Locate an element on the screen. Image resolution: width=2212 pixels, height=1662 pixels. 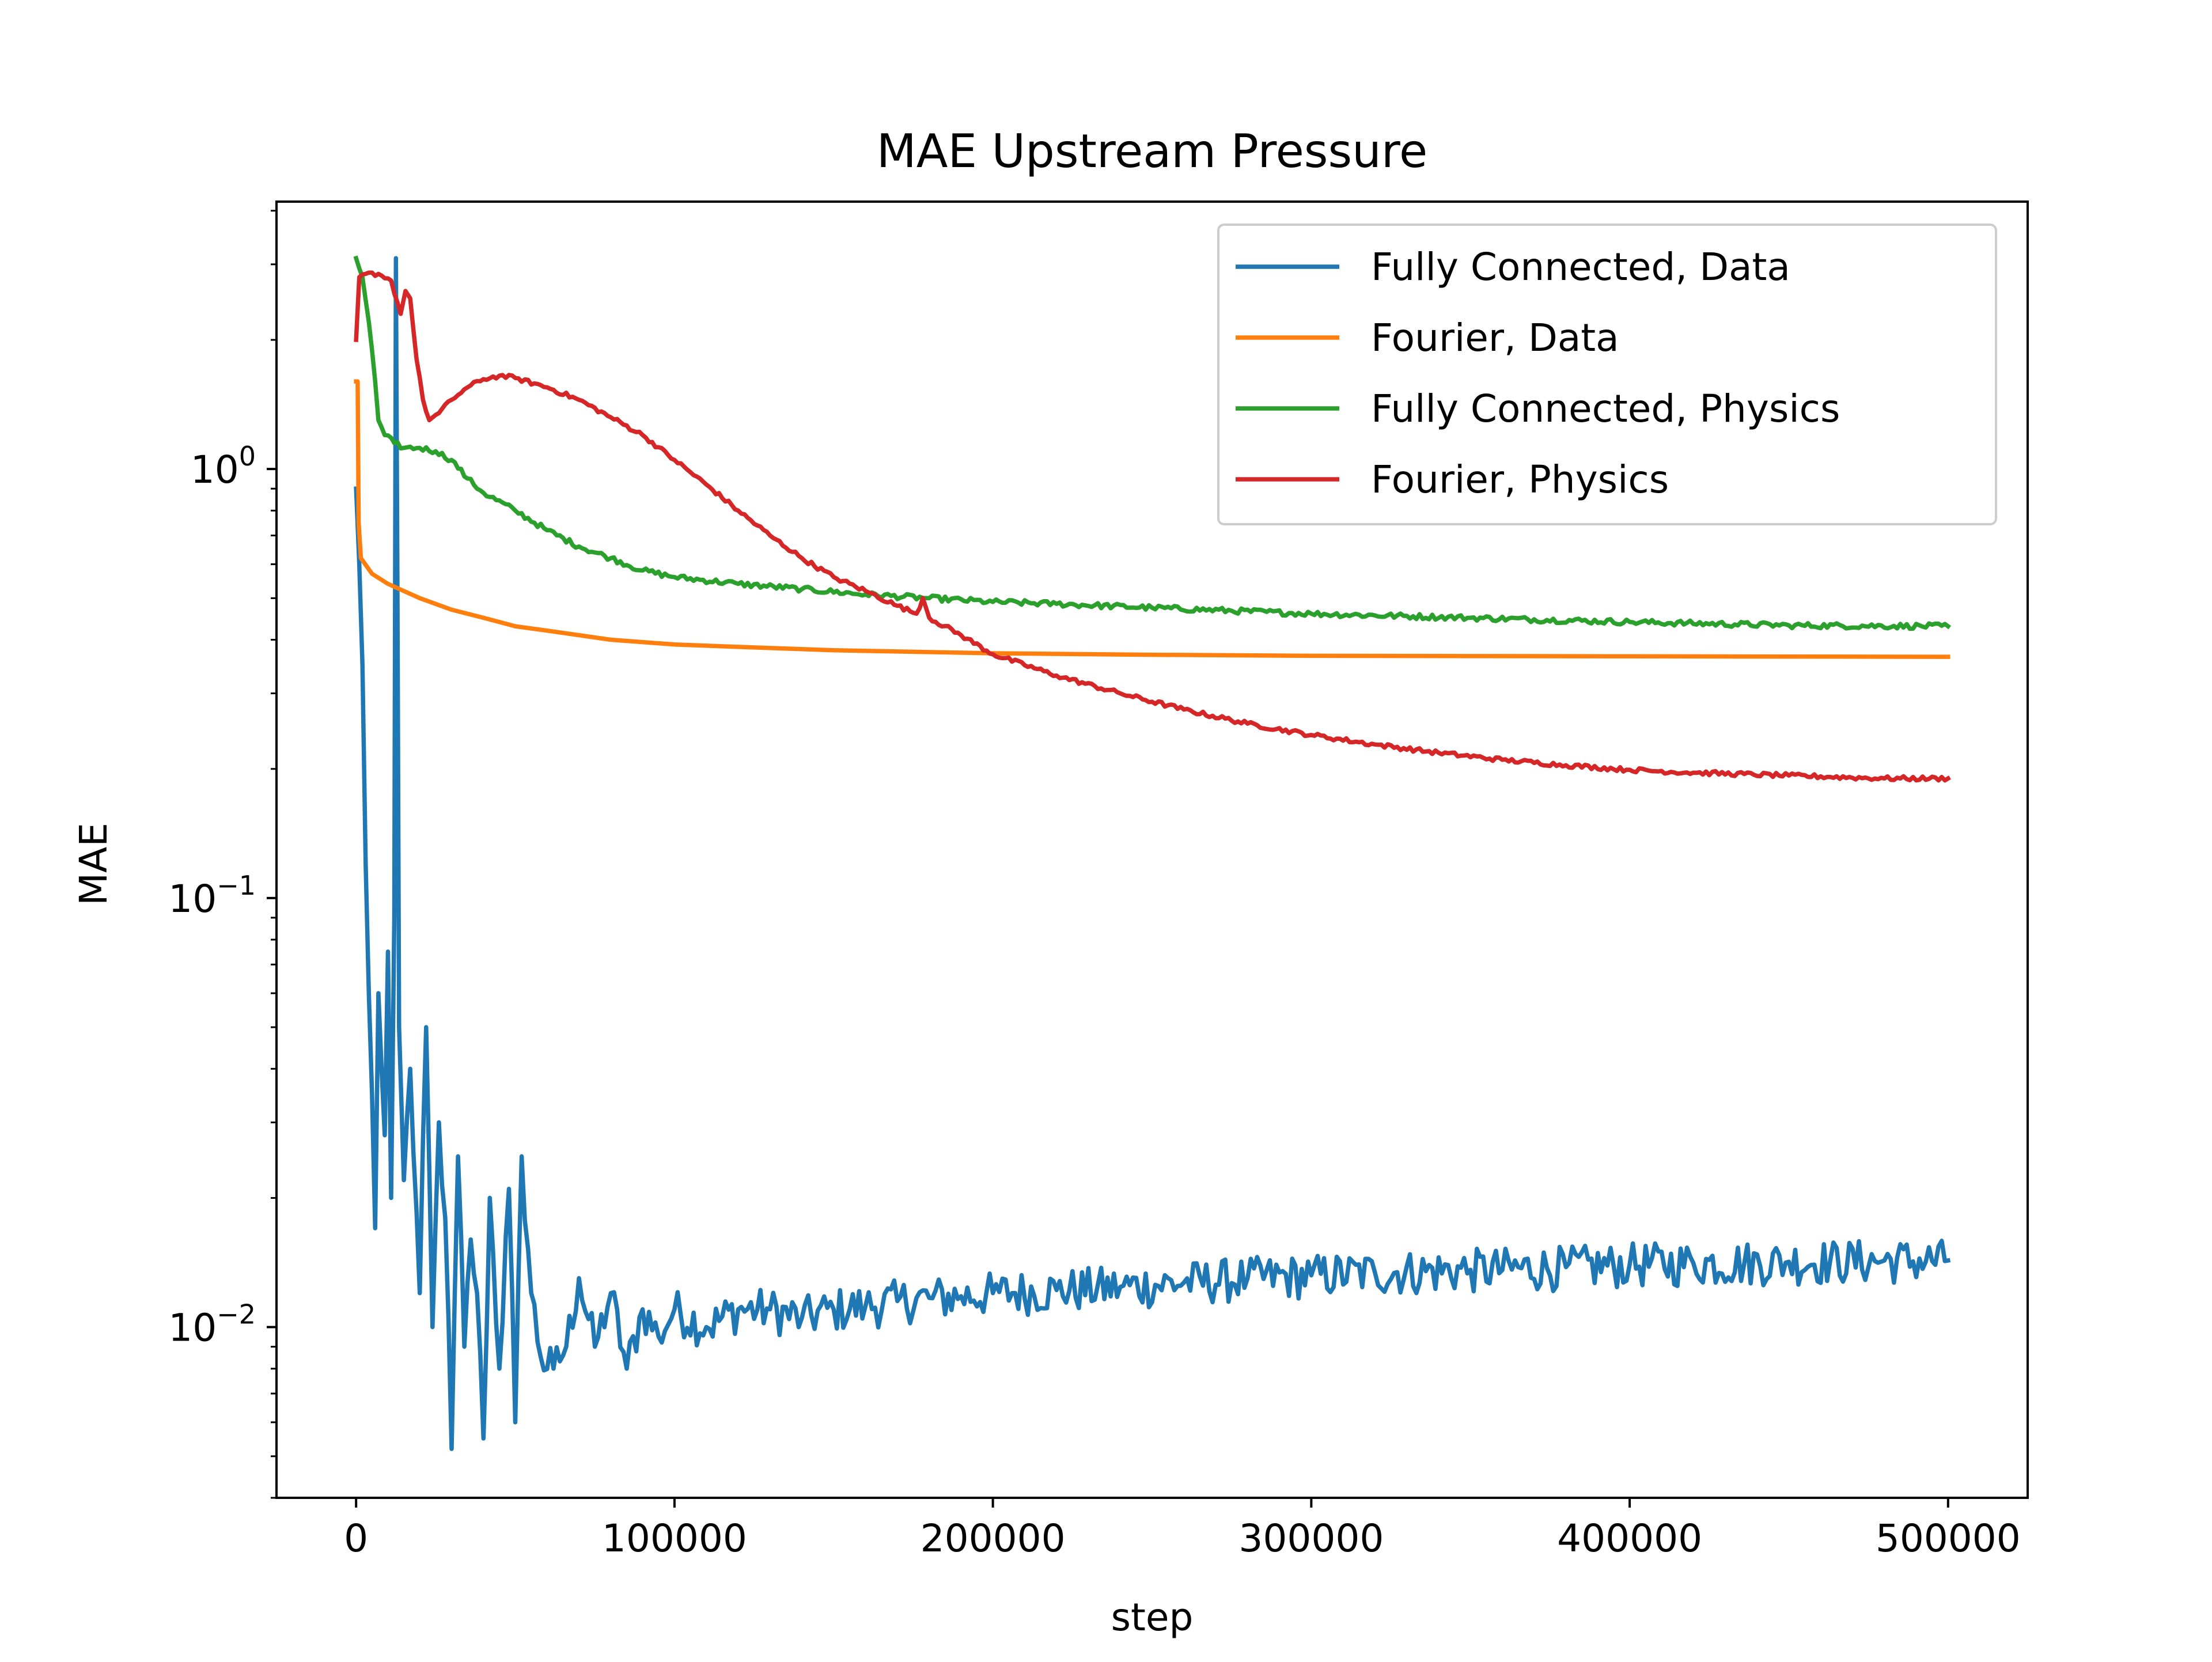
y-tick-label: 10⁻² is located at coordinates (212, 1324).